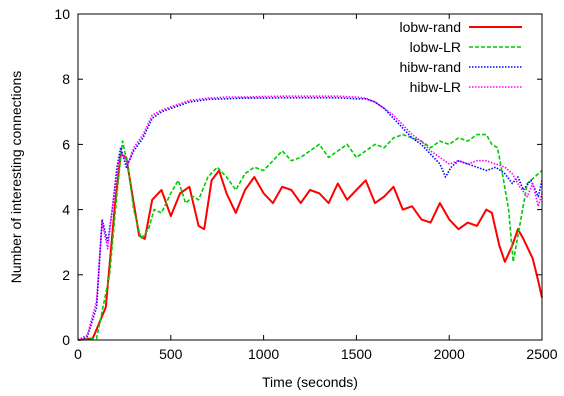  Describe the element at coordinates (171, 354) in the screenshot. I see `x-tick-label: 500` at that location.